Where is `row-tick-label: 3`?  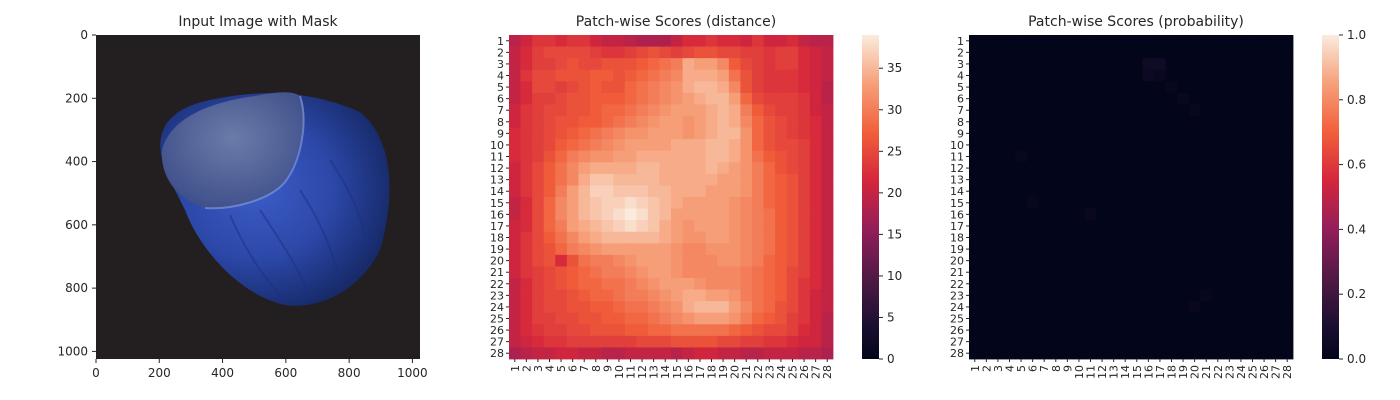
row-tick-label: 3 is located at coordinates (960, 64).